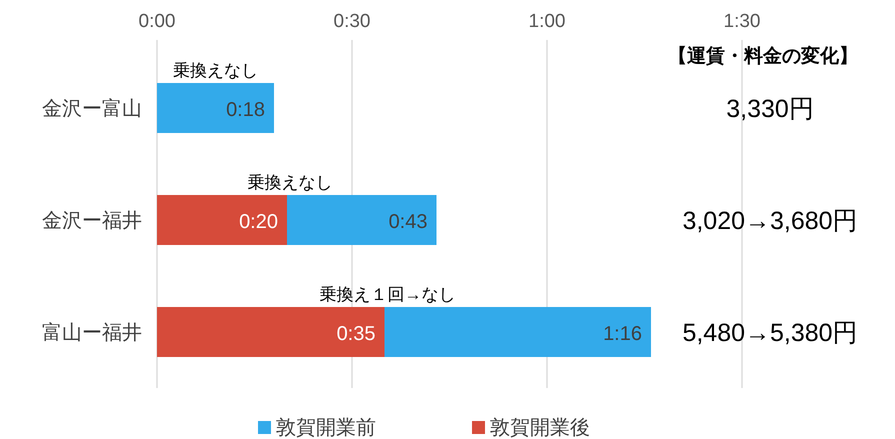 The height and width of the screenshot is (439, 895). Describe the element at coordinates (356, 334) in the screenshot. I see `data-label: 0:35` at that location.